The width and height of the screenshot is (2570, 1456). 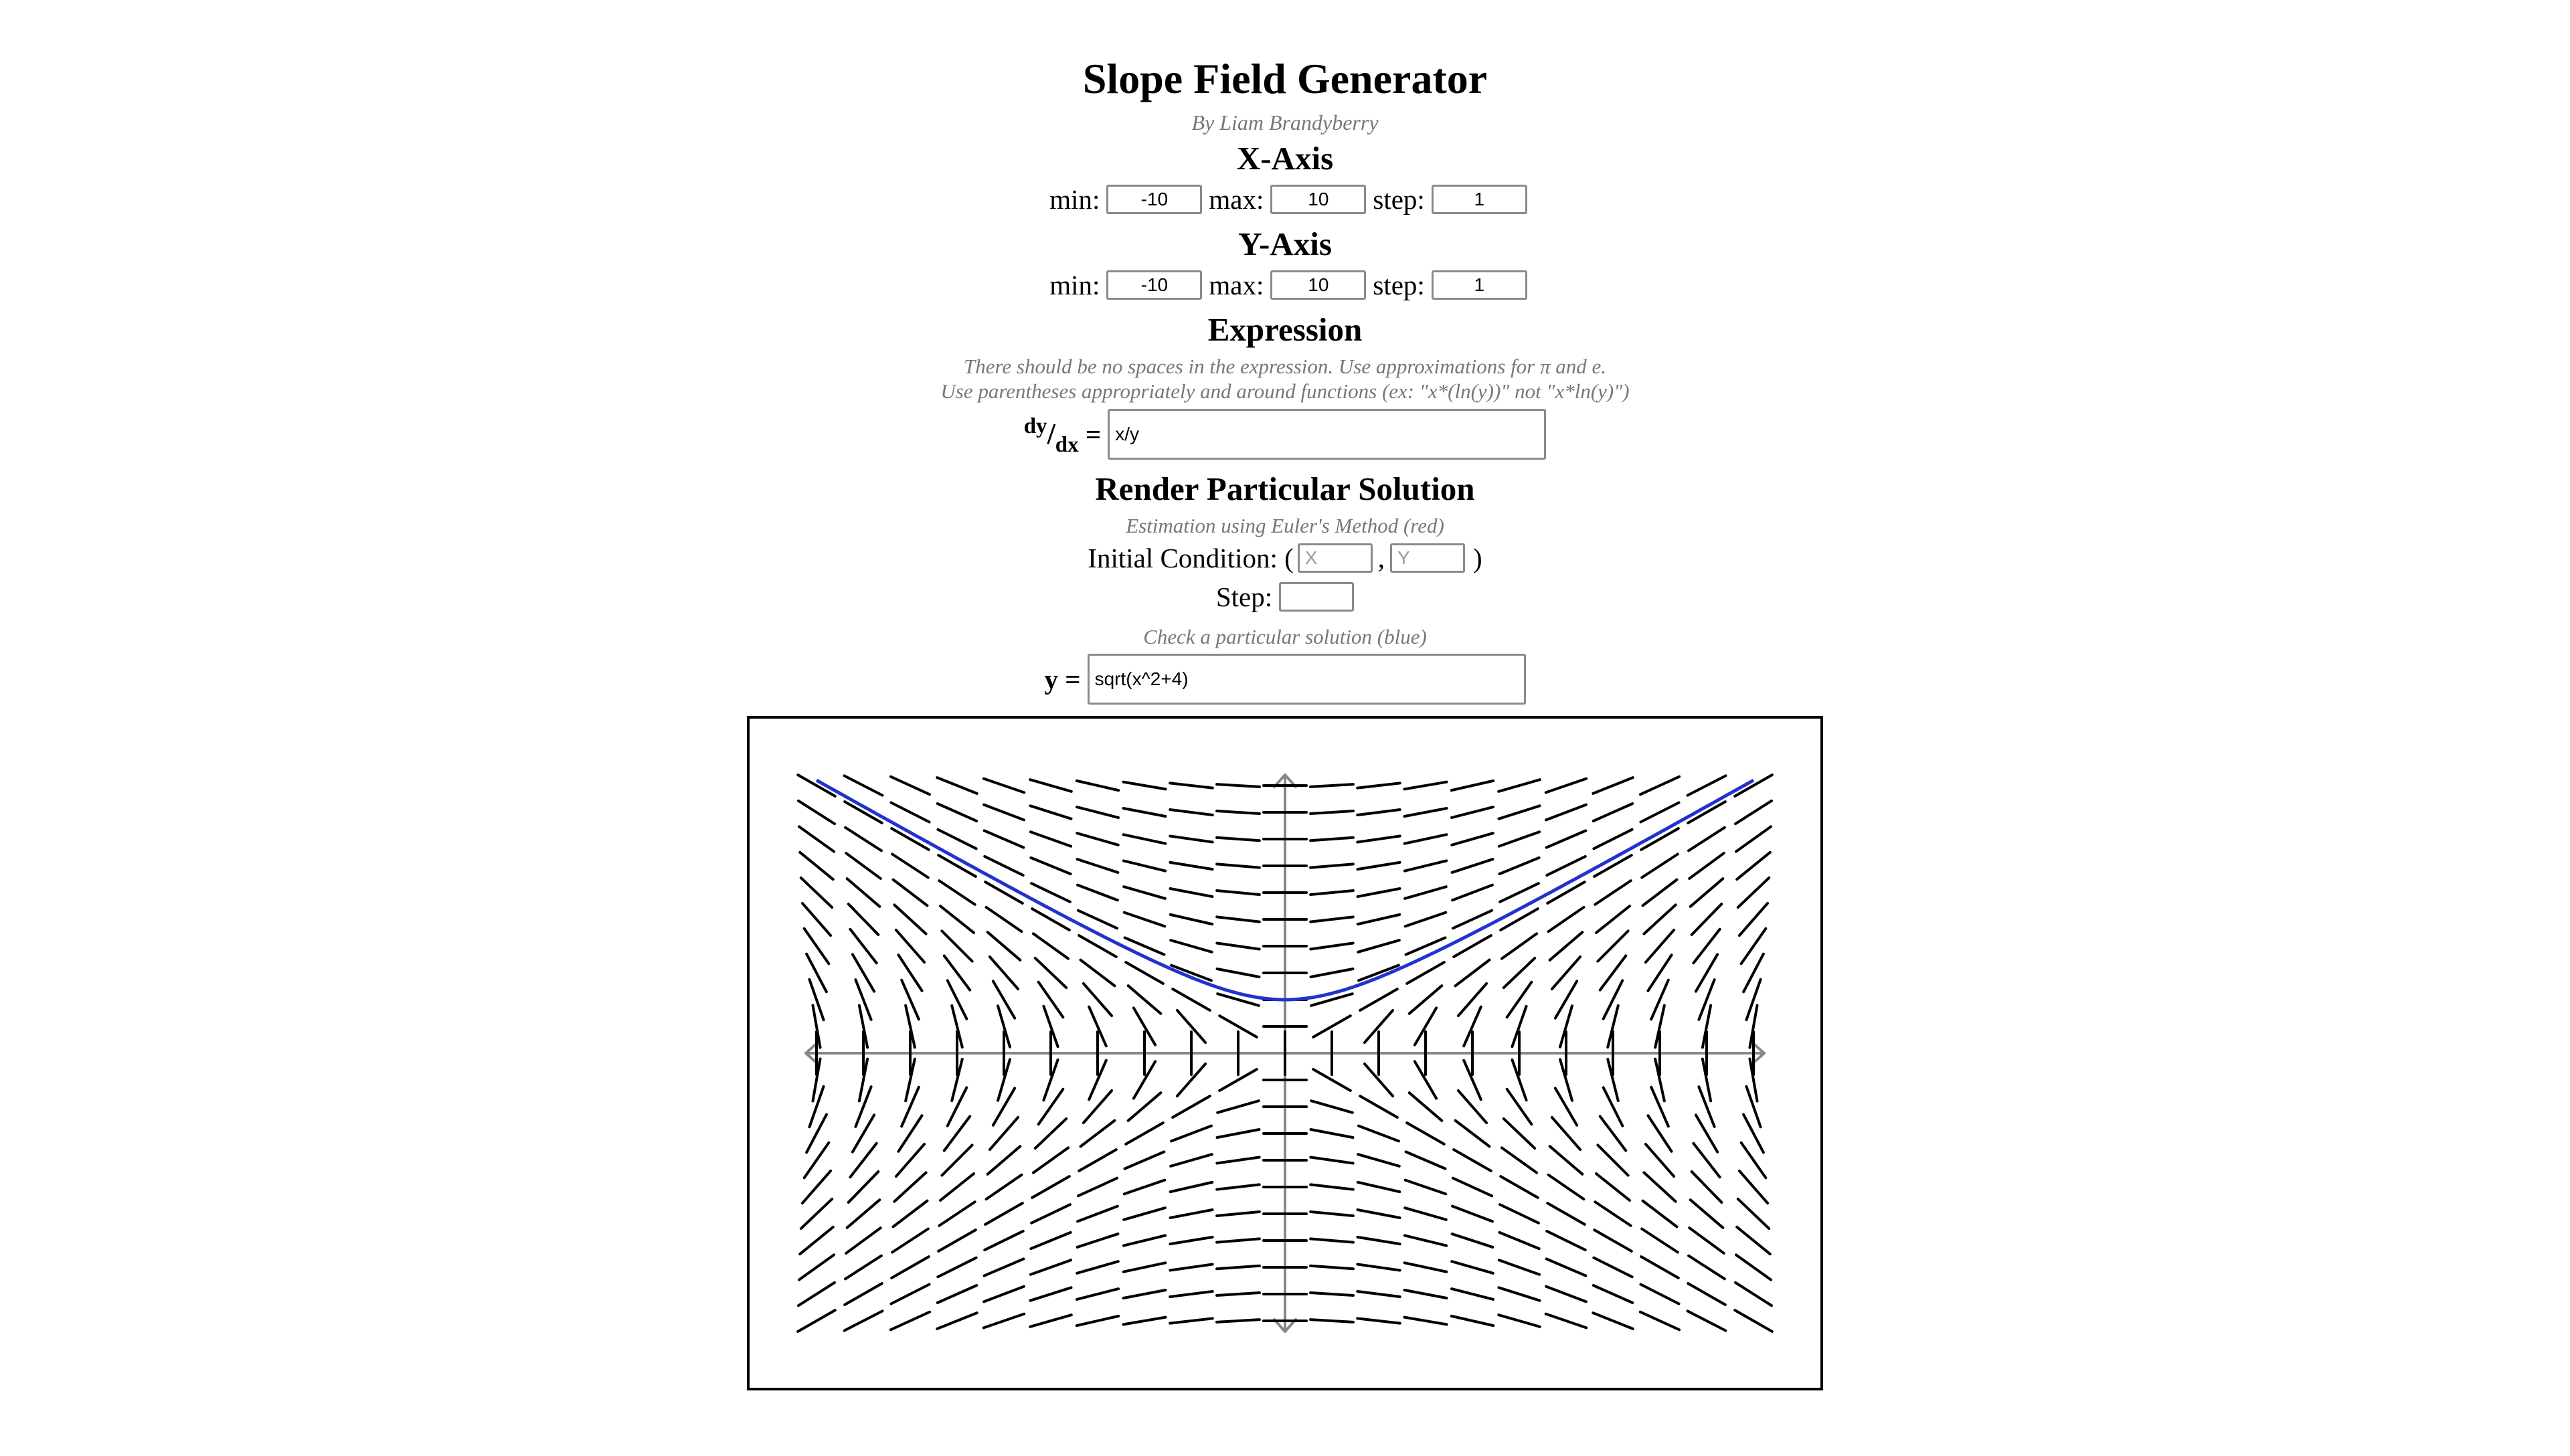 What do you see at coordinates (1479, 199) in the screenshot?
I see `x-step-input` at bounding box center [1479, 199].